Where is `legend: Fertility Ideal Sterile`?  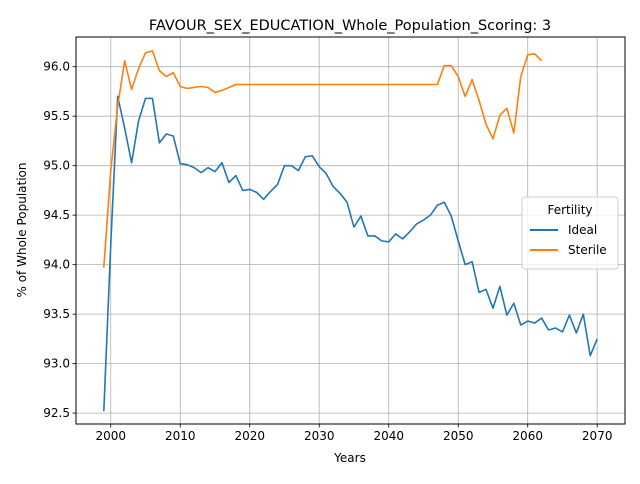
legend: Fertility Ideal Sterile is located at coordinates (570, 233).